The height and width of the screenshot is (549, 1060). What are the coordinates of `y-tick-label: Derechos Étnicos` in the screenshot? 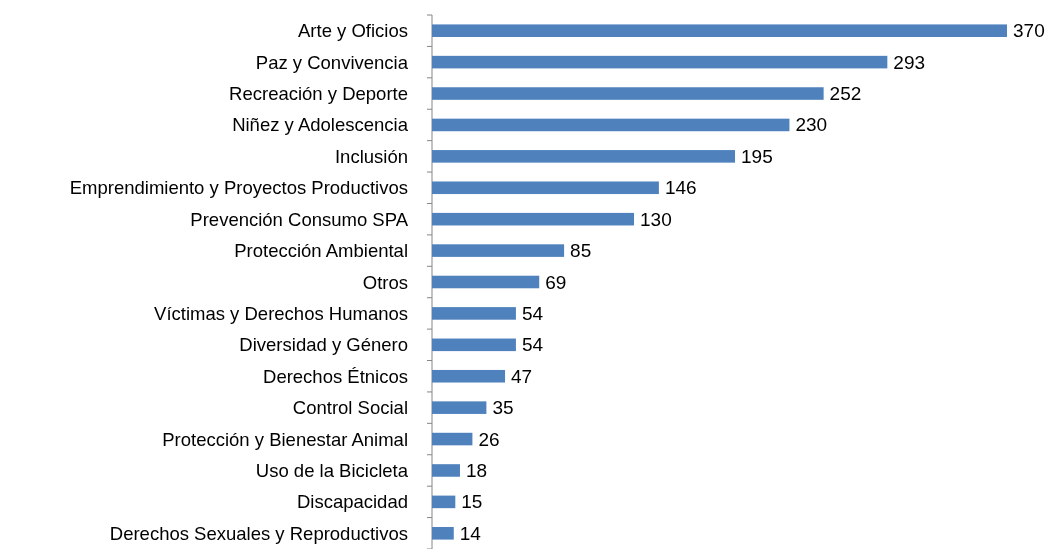 It's located at (335, 376).